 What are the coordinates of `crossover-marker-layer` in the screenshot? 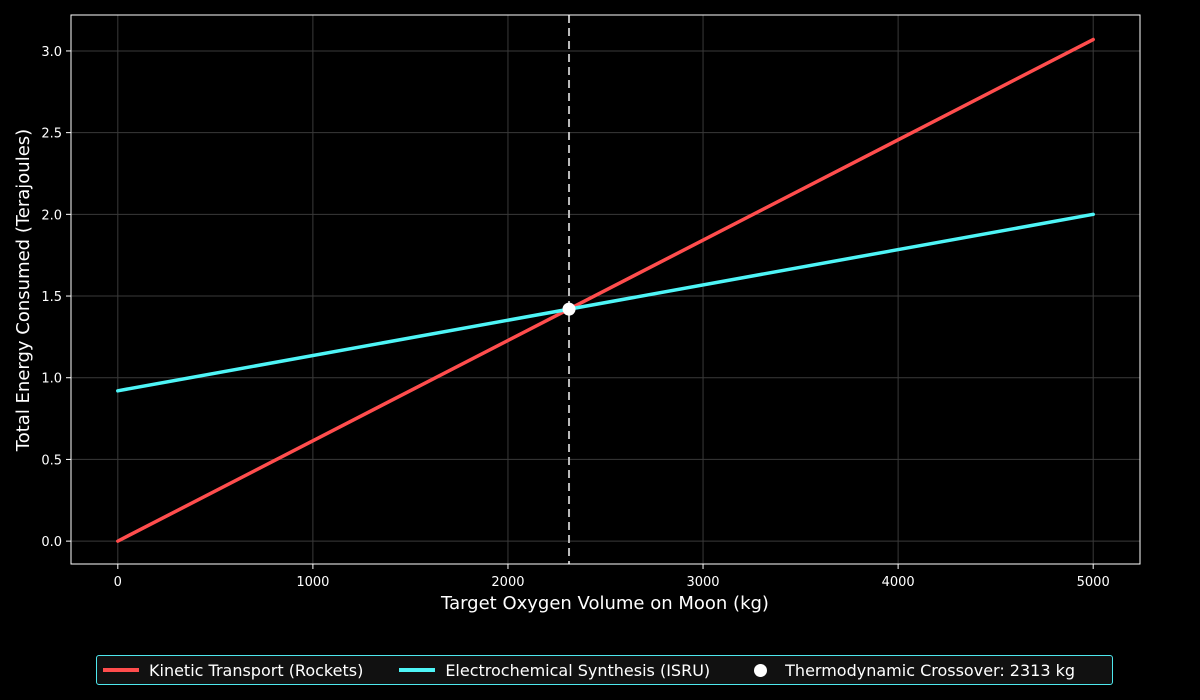 It's located at (569, 309).